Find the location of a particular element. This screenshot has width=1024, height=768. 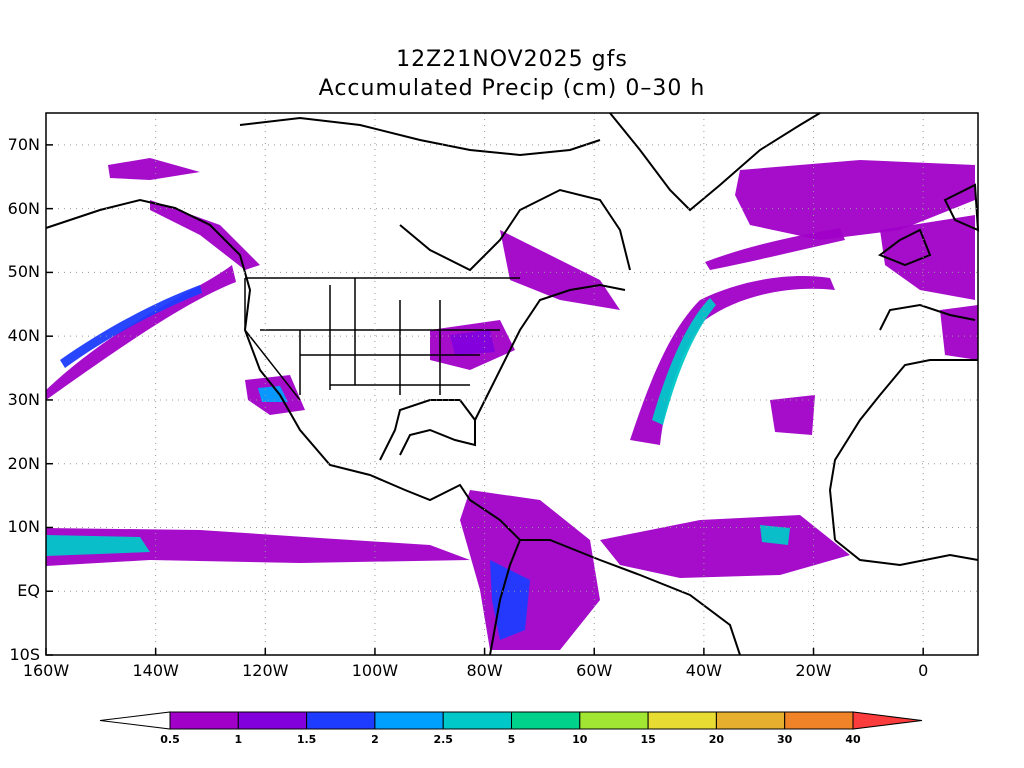

lon-label: 80W is located at coordinates (484, 670).